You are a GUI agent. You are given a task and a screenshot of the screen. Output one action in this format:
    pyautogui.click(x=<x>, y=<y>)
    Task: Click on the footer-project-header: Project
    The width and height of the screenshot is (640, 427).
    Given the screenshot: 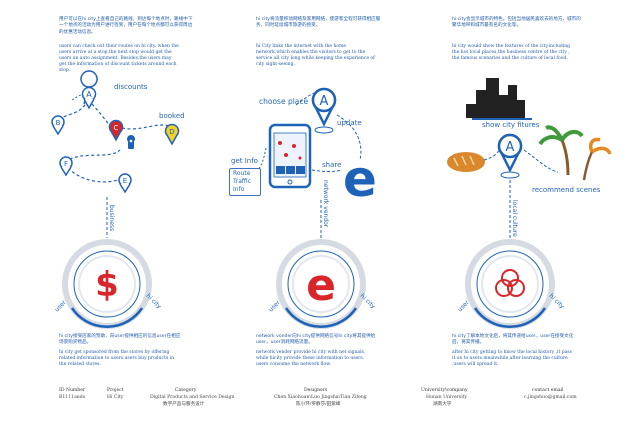 What is the action you would take?
    pyautogui.click(x=115, y=390)
    